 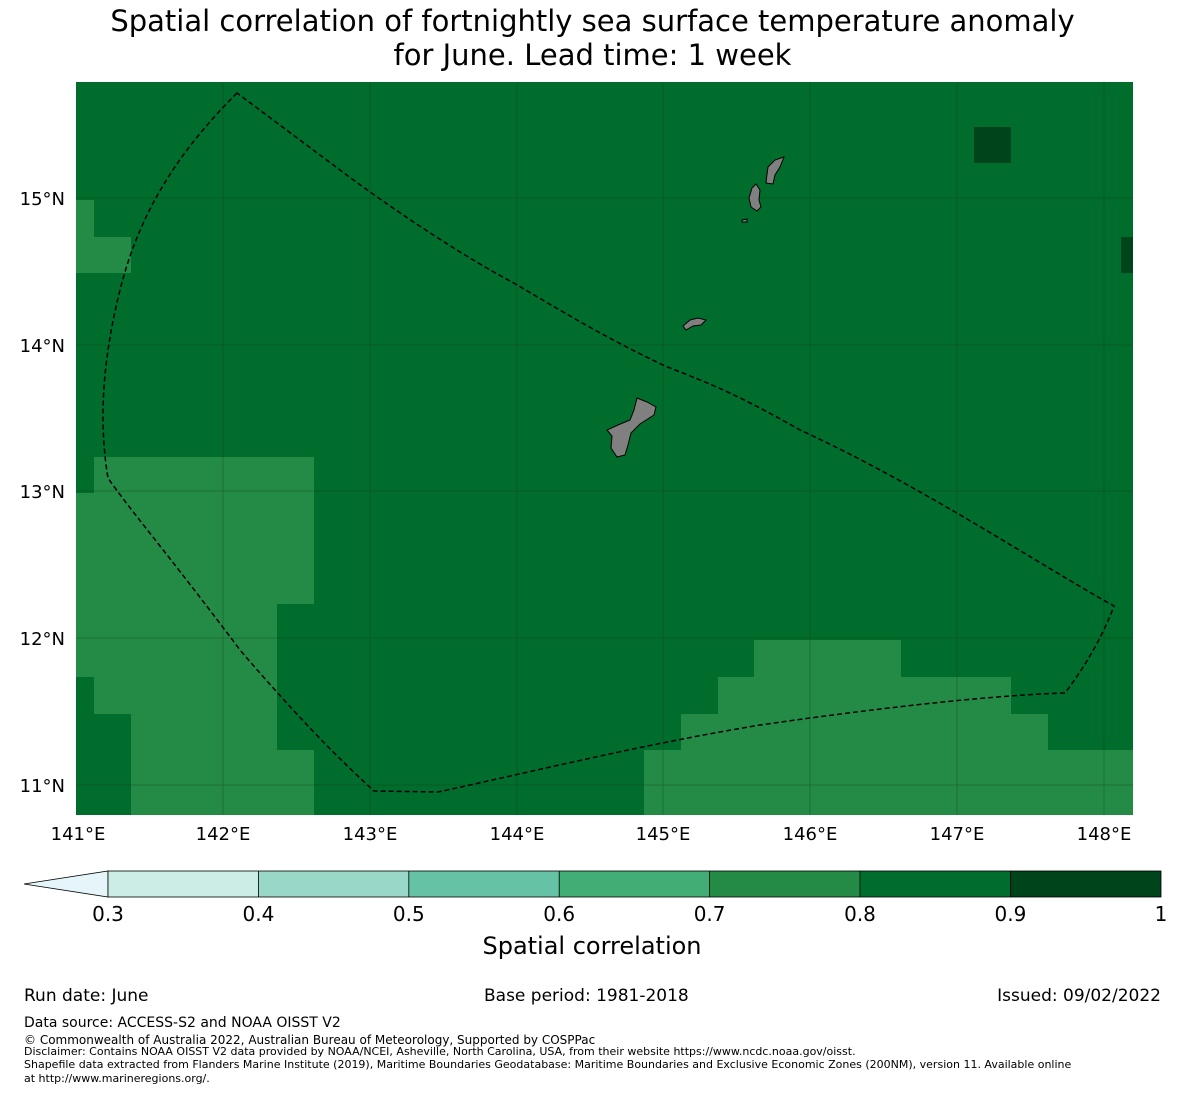 What do you see at coordinates (1053, 200) in the screenshot?
I see `correlation-cells-0.9-1` at bounding box center [1053, 200].